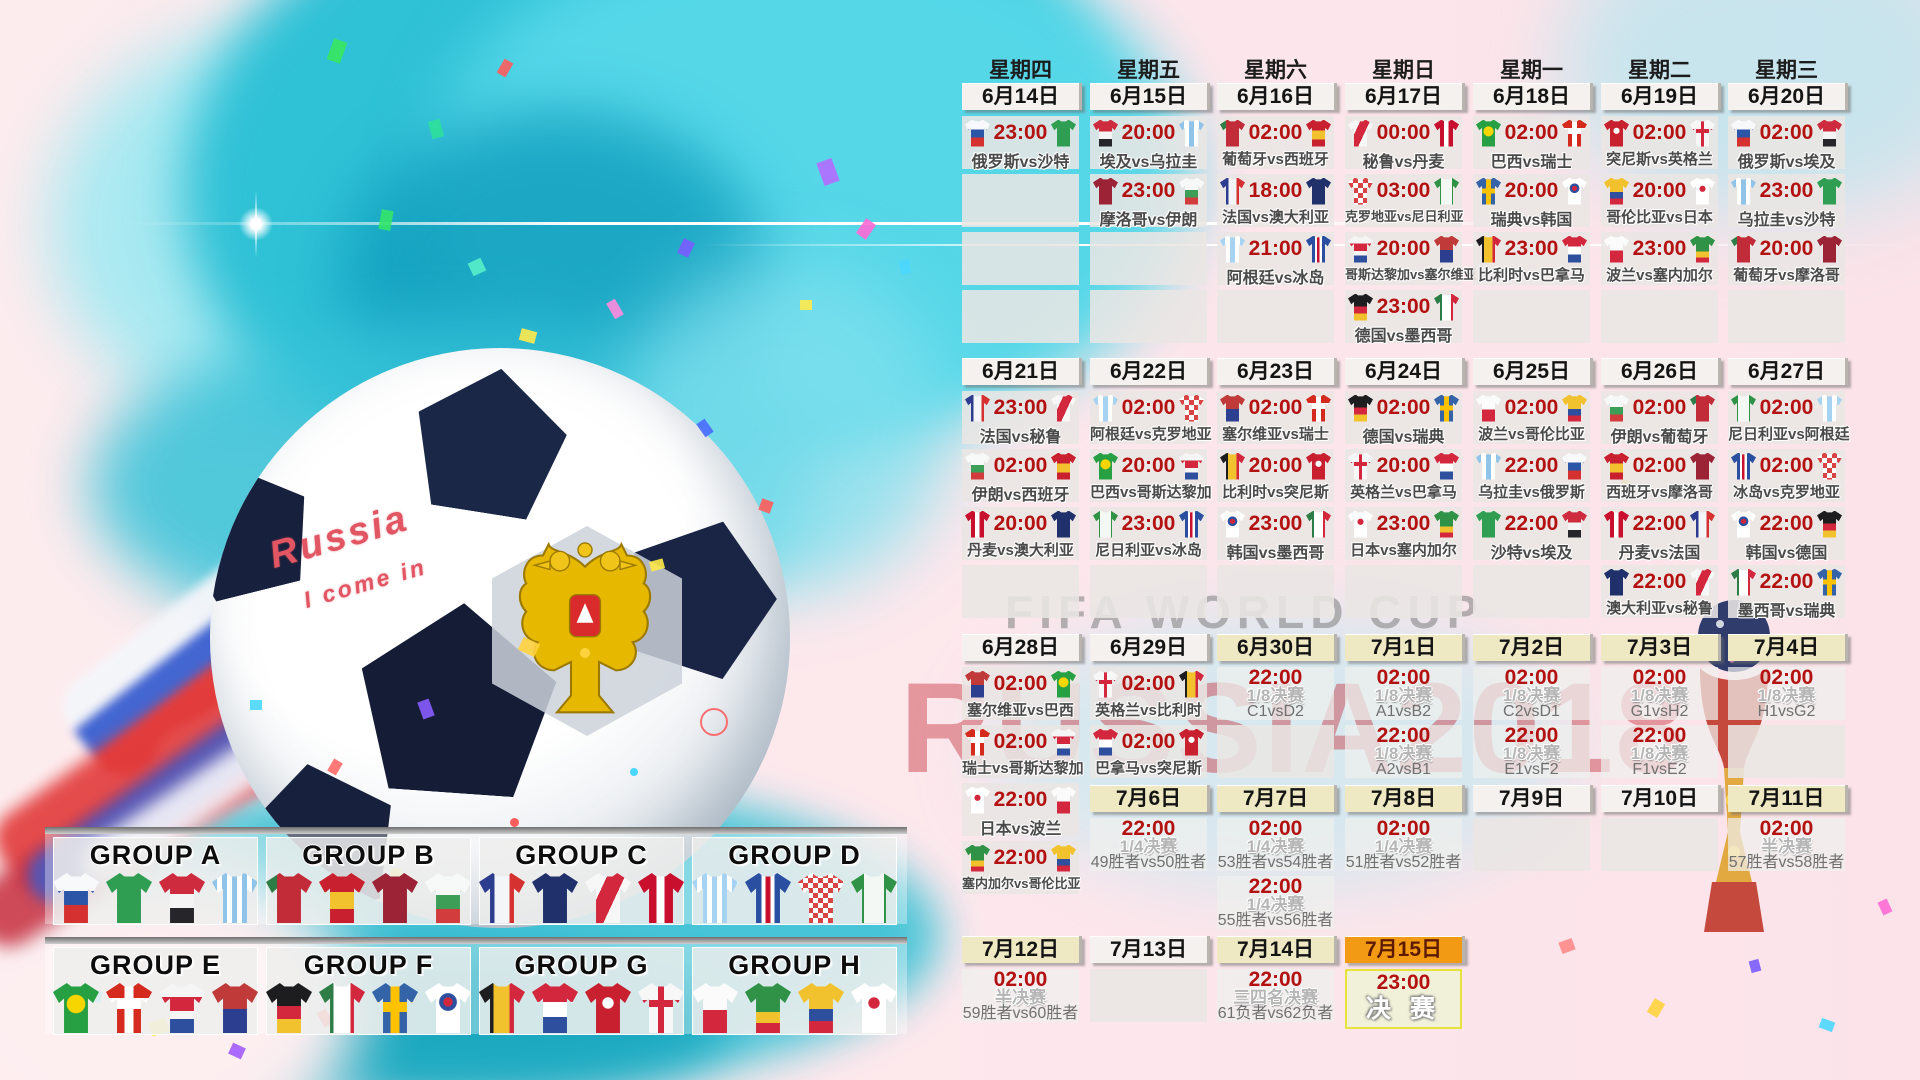  What do you see at coordinates (1659, 769) in the screenshot?
I see `knockout-pairing: F1vsE2` at bounding box center [1659, 769].